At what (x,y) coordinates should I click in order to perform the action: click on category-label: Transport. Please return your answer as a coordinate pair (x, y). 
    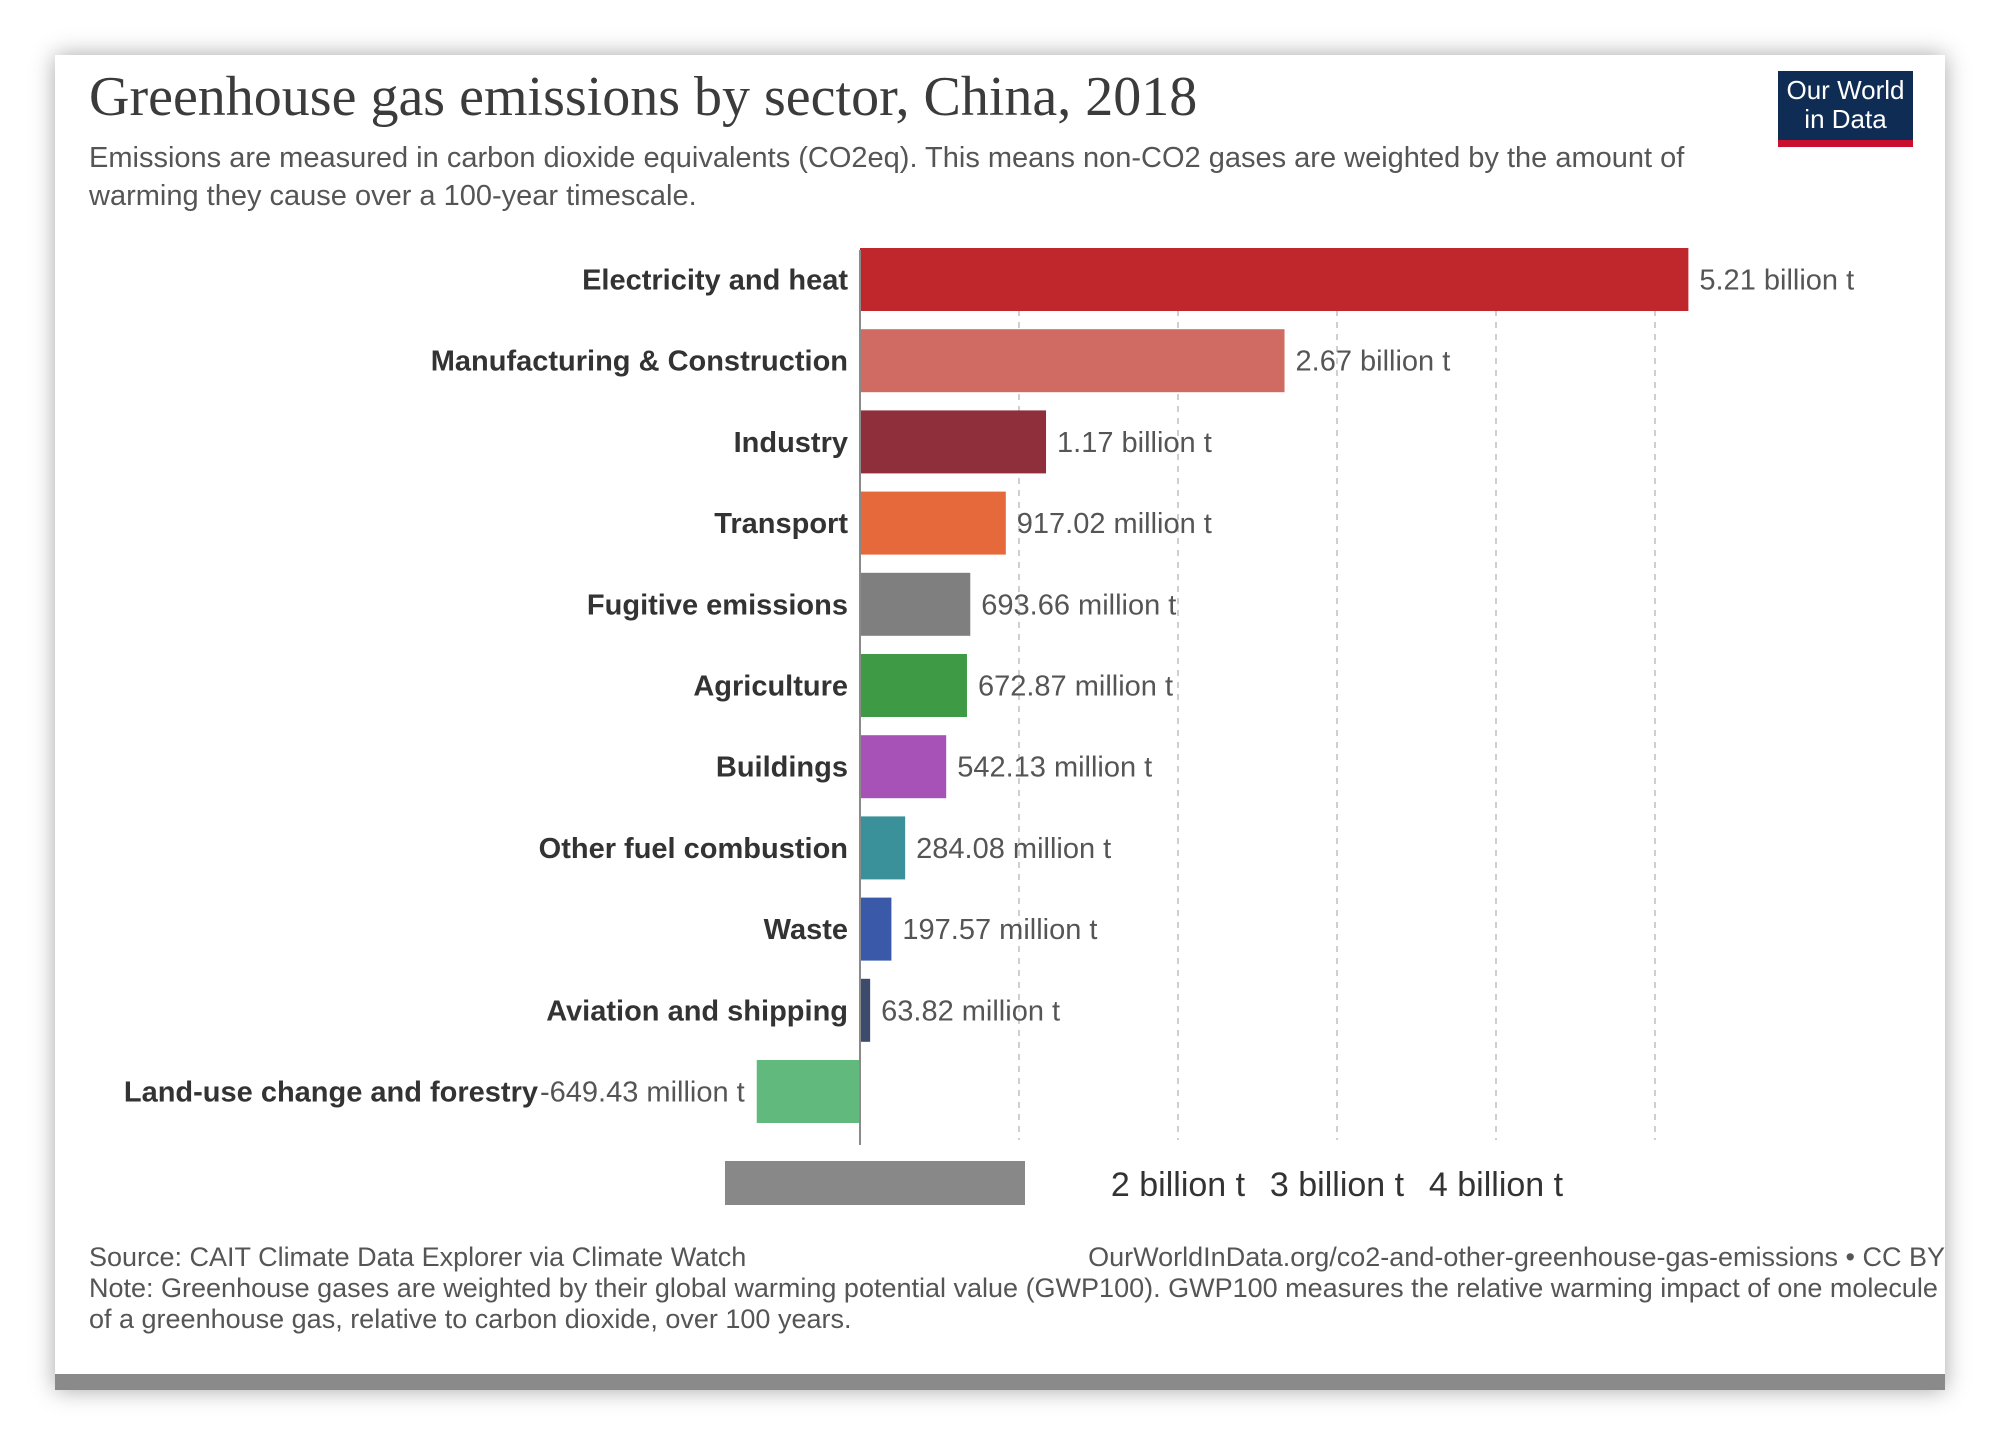
    Looking at the image, I should click on (781, 524).